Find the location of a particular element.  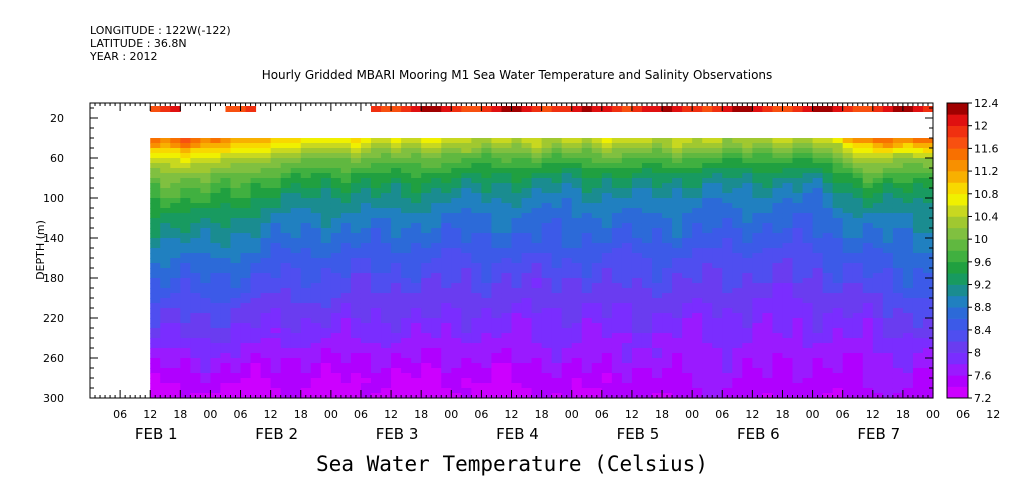

colorbar-label: 8.8 is located at coordinates (983, 307).